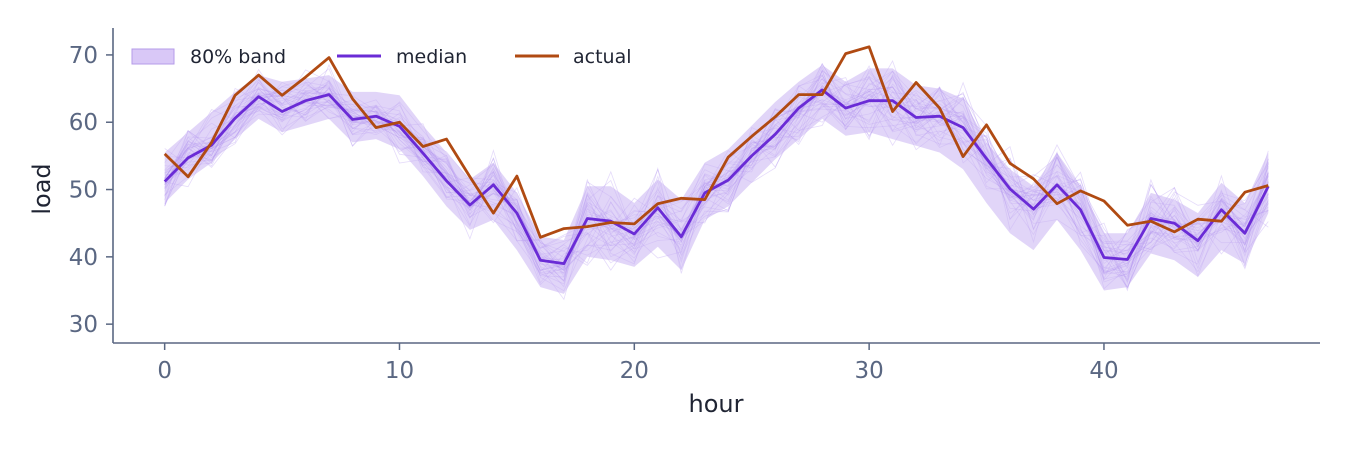 The image size is (1350, 450). What do you see at coordinates (42, 188) in the screenshot?
I see `y-axis-title: load` at bounding box center [42, 188].